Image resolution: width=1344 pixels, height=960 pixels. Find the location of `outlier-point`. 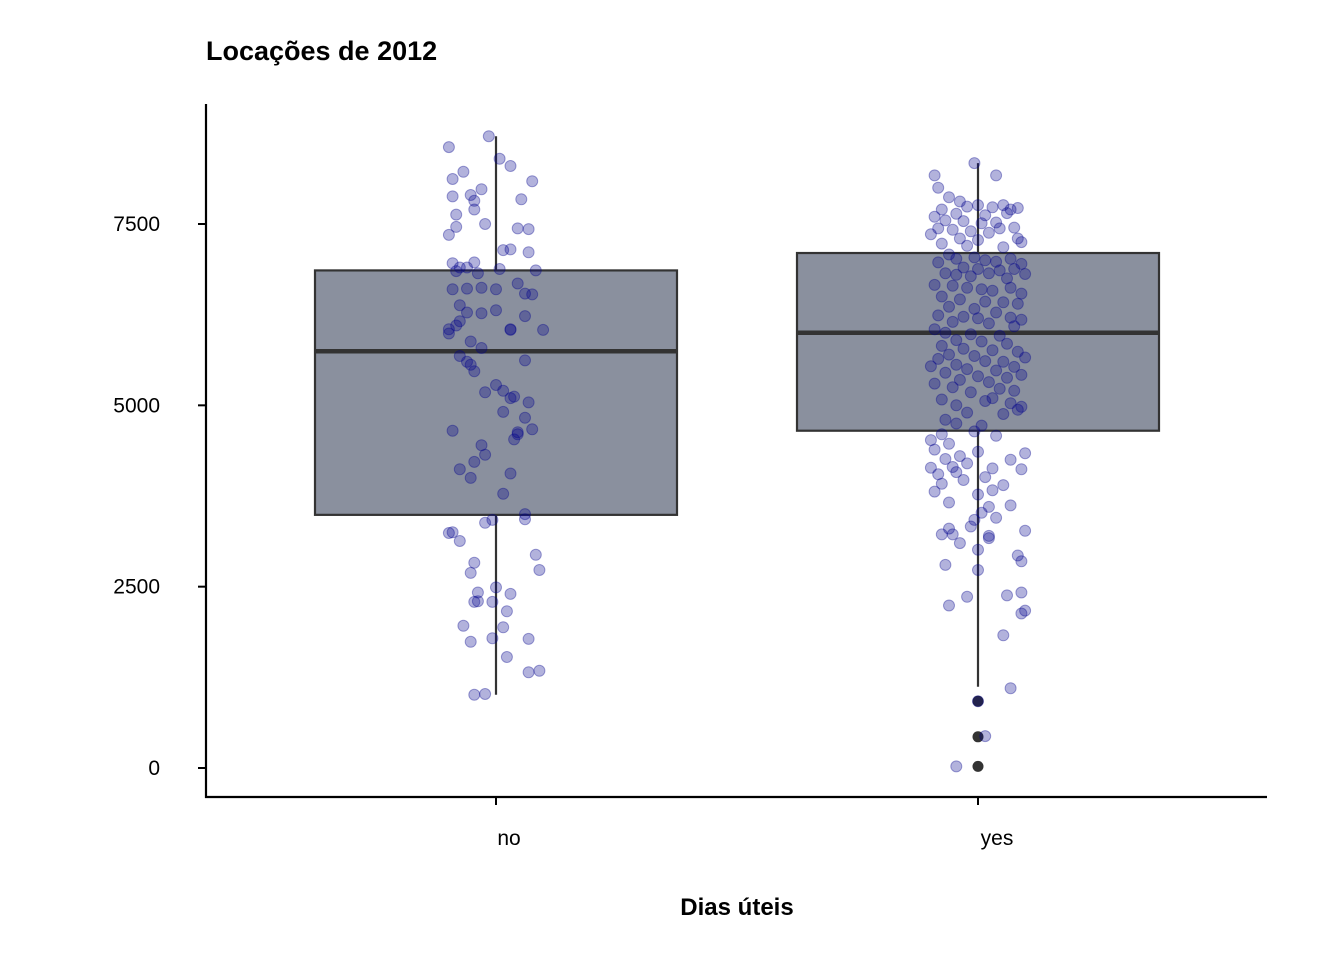

outlier-point is located at coordinates (978, 737).